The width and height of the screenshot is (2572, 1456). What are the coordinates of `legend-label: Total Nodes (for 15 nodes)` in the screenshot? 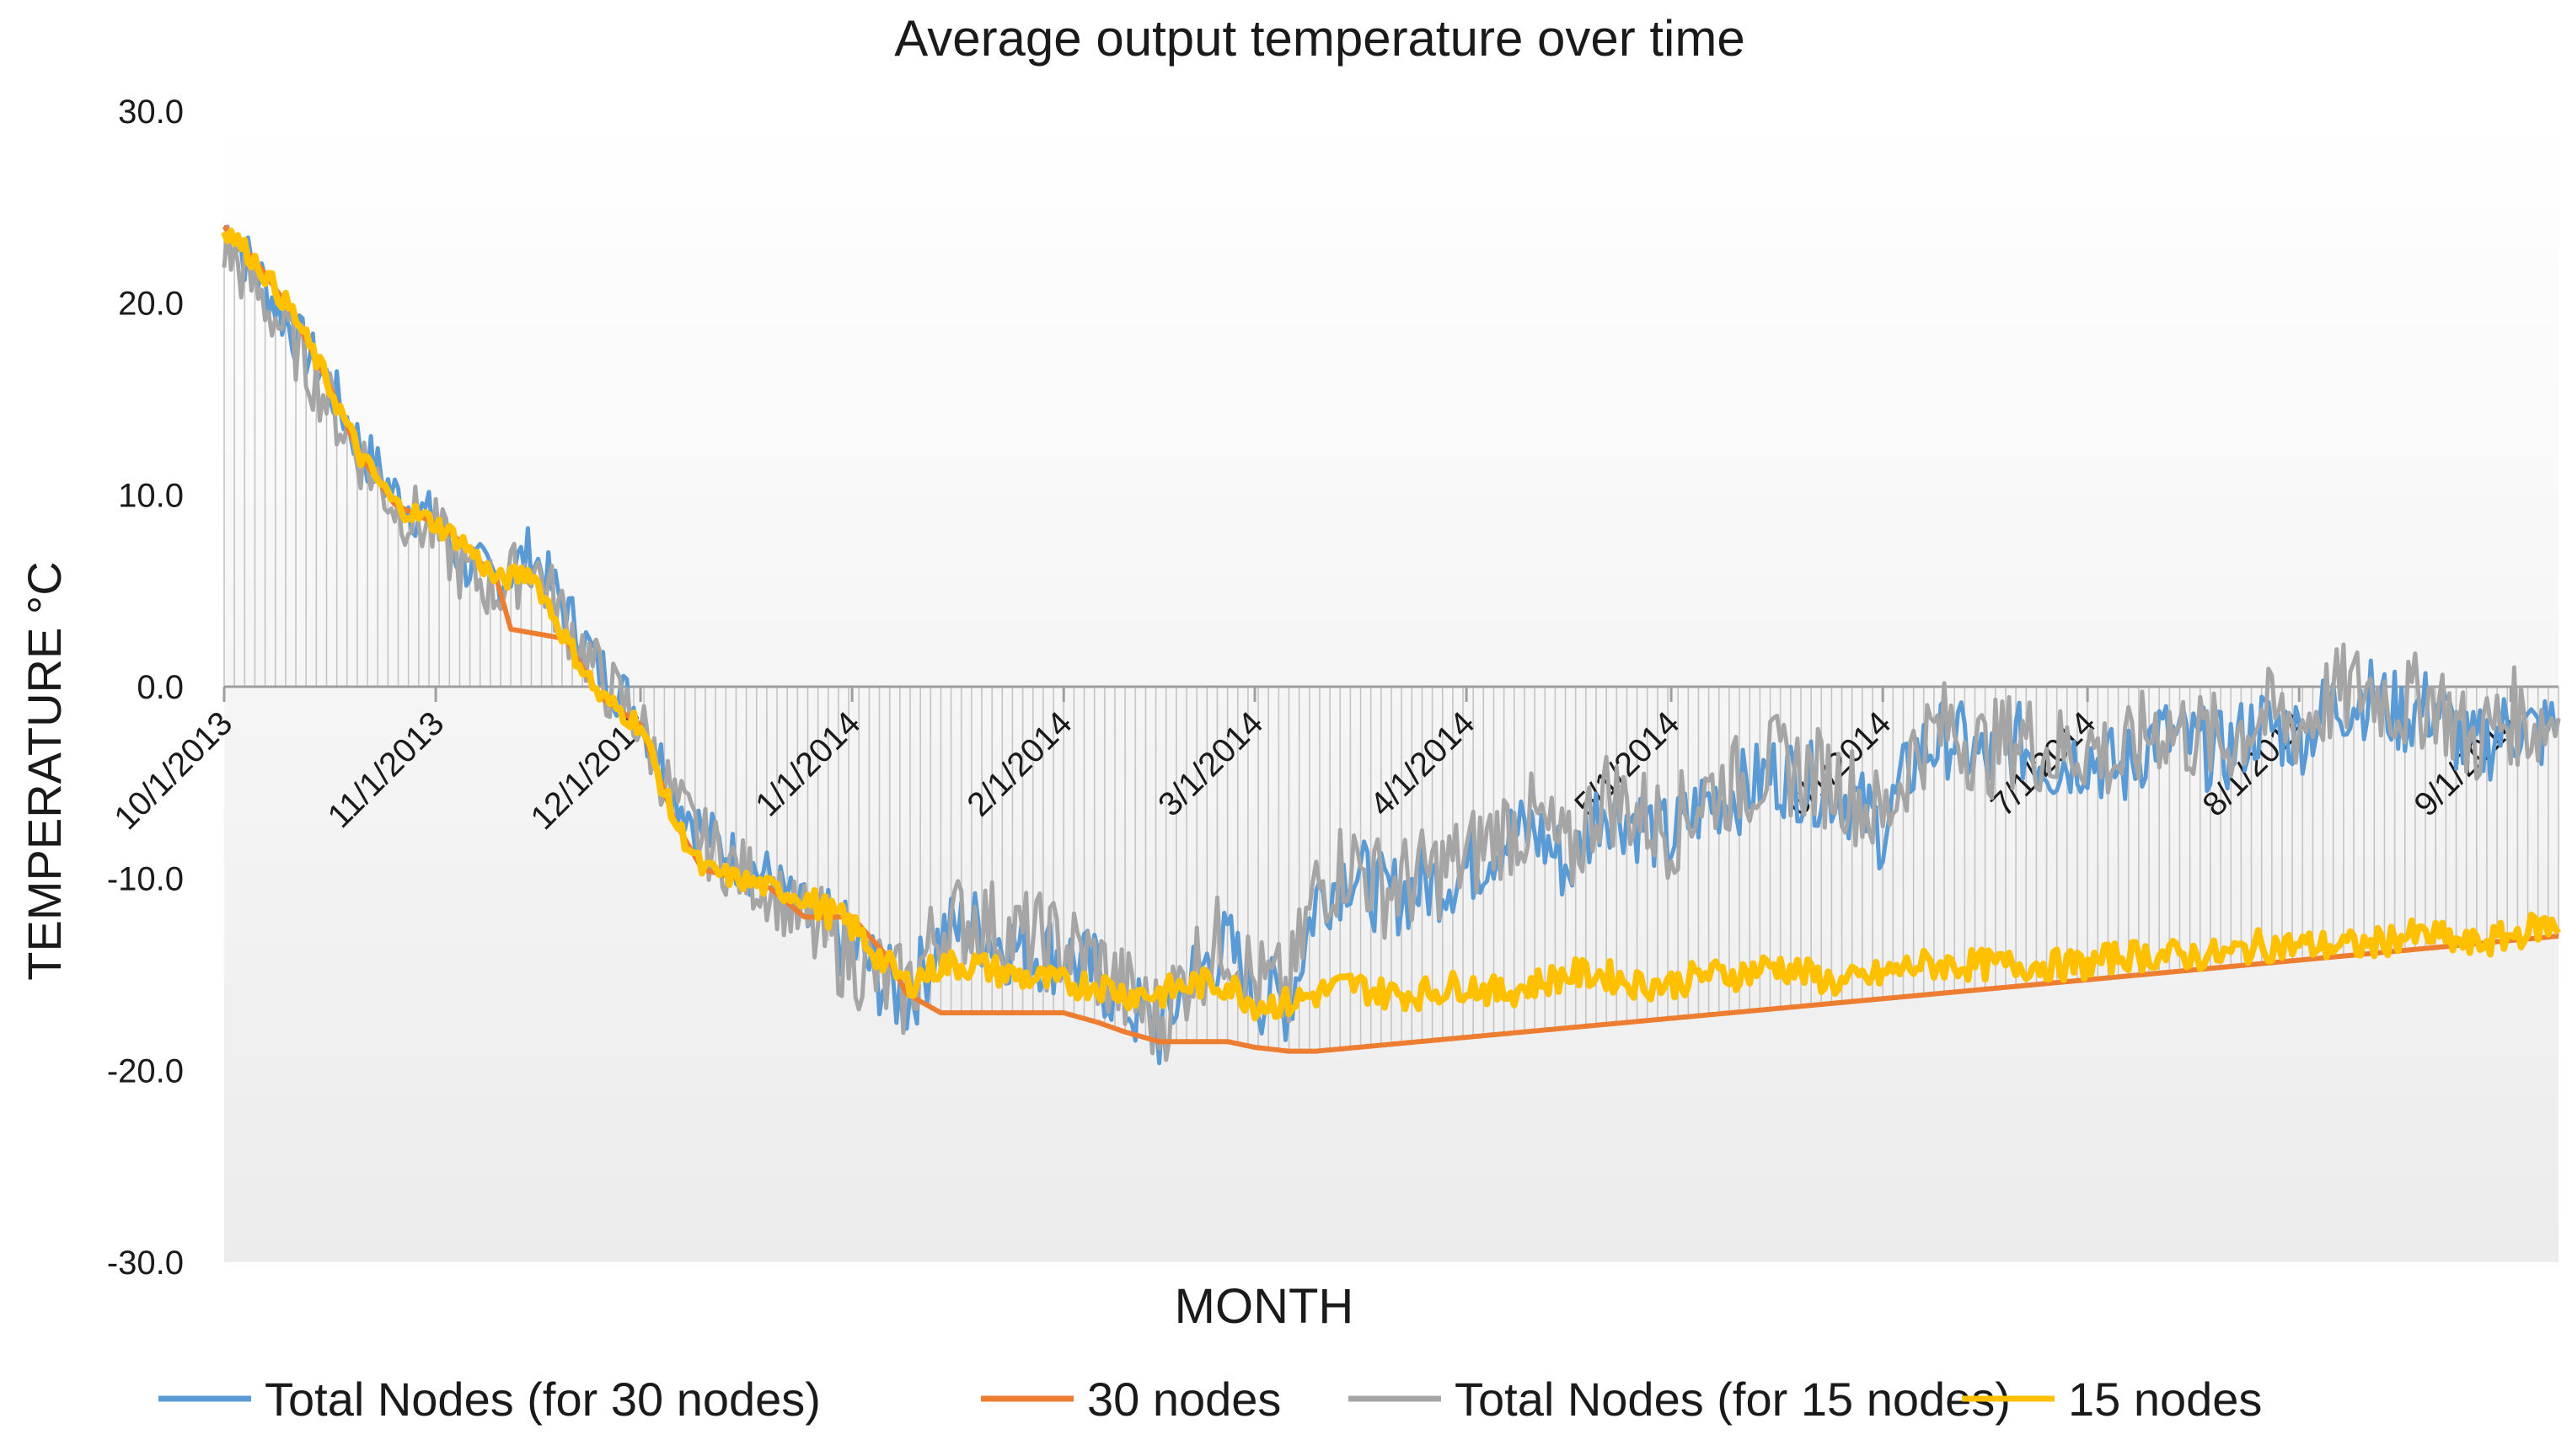 It's located at (1733, 1399).